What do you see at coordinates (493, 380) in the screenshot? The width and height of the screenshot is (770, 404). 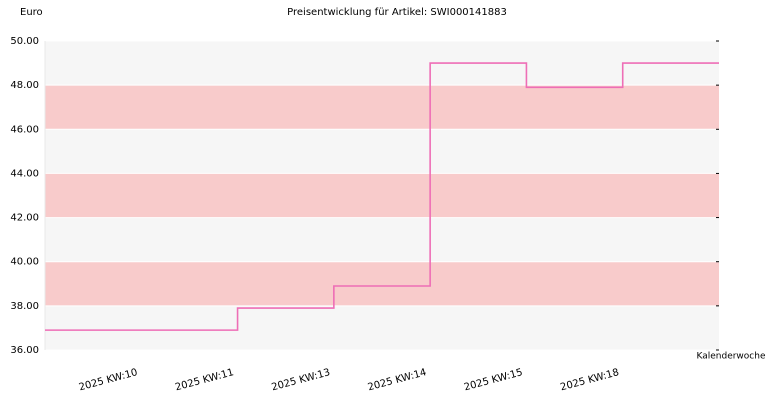 I see `x-tick-label: 2025 KW:15` at bounding box center [493, 380].